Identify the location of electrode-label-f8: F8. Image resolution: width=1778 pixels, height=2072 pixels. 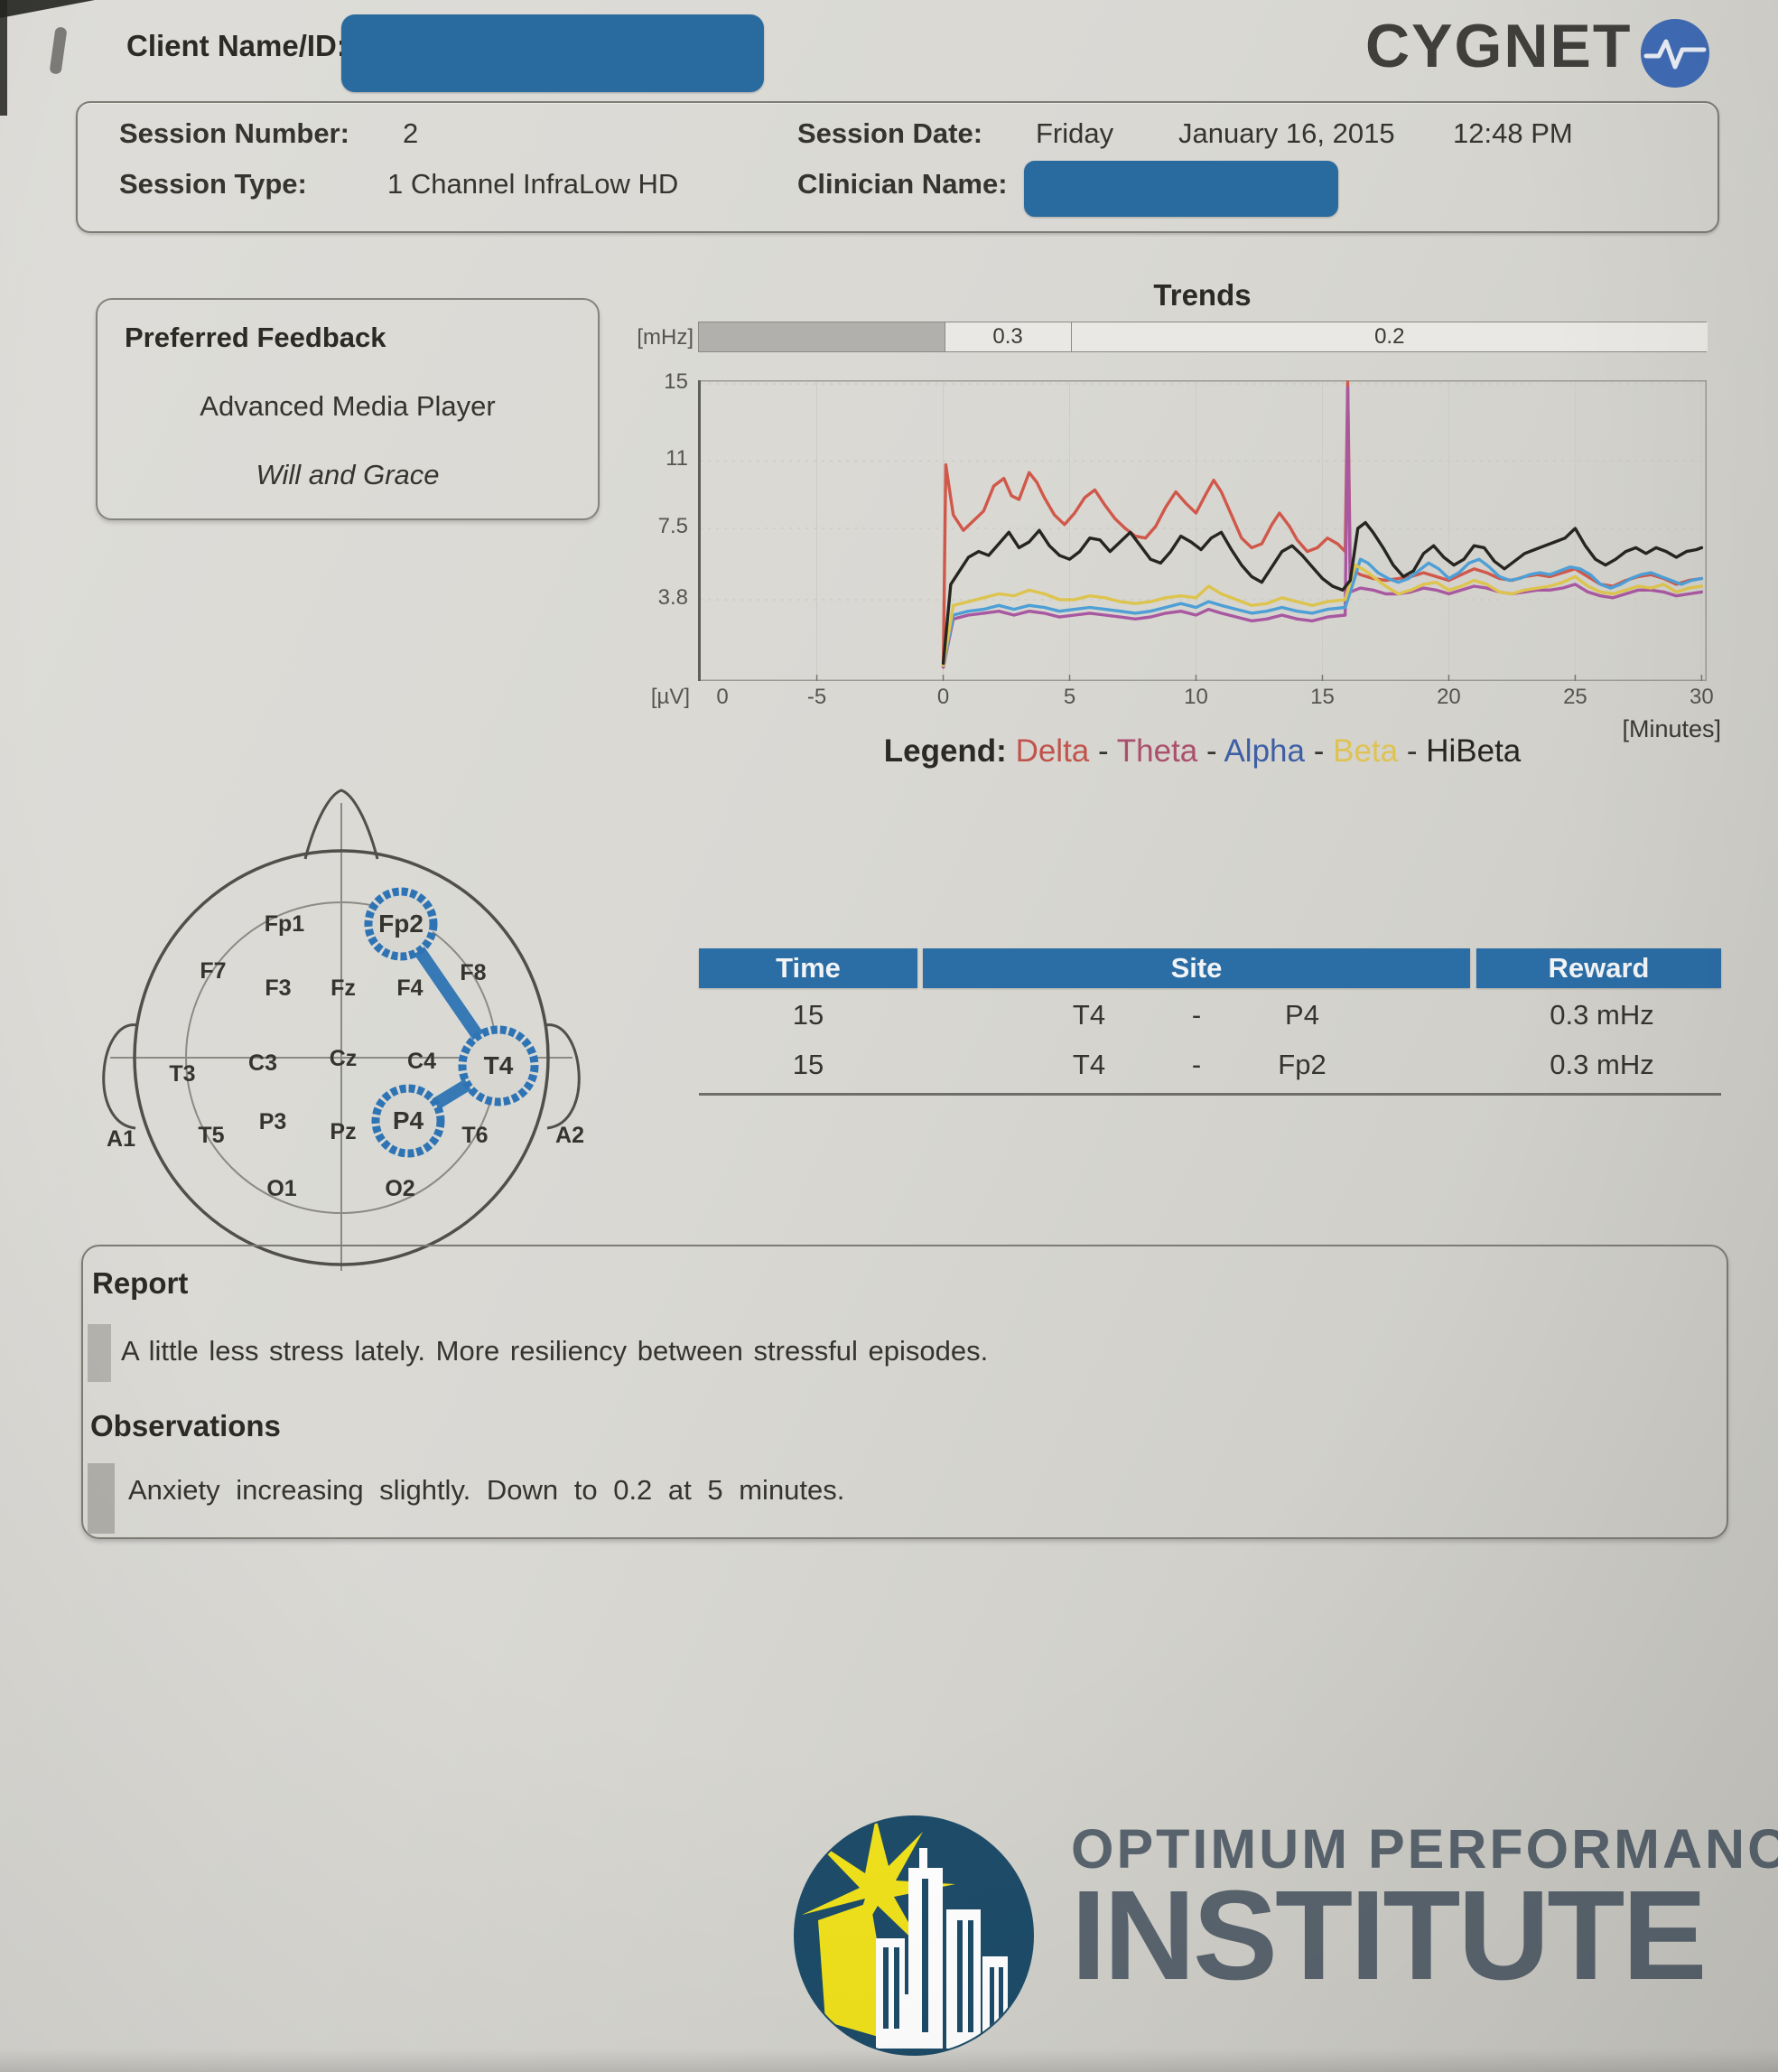
(473, 973).